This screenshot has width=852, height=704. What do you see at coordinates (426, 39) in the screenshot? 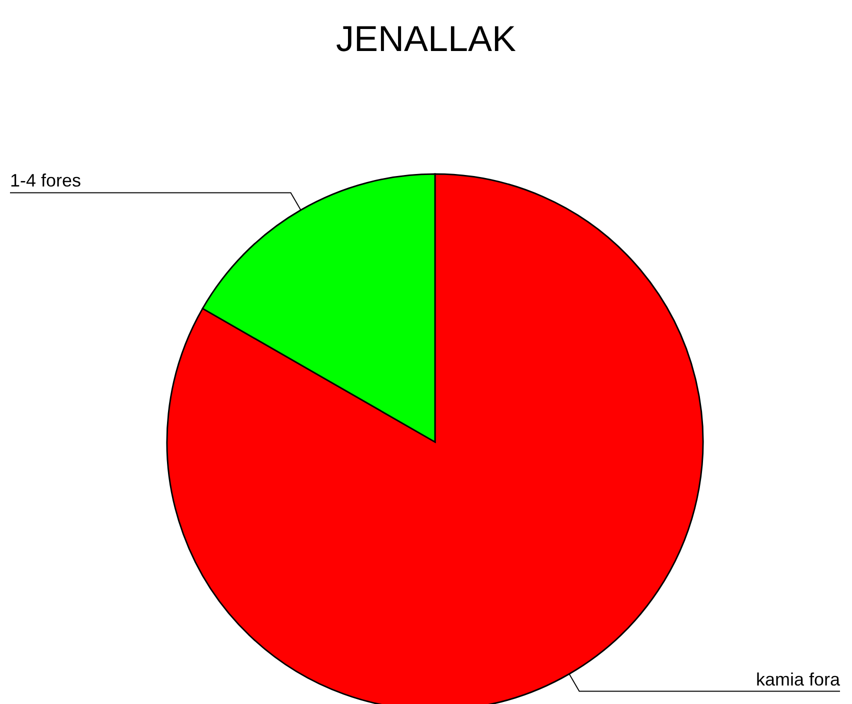
I see `chart-title: JENALLAK` at bounding box center [426, 39].